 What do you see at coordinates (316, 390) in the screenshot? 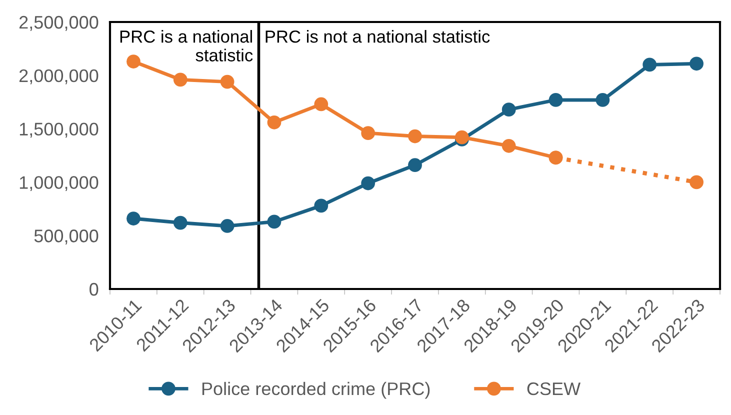
I see `legend-label: Police recorded crime (PRC)` at bounding box center [316, 390].